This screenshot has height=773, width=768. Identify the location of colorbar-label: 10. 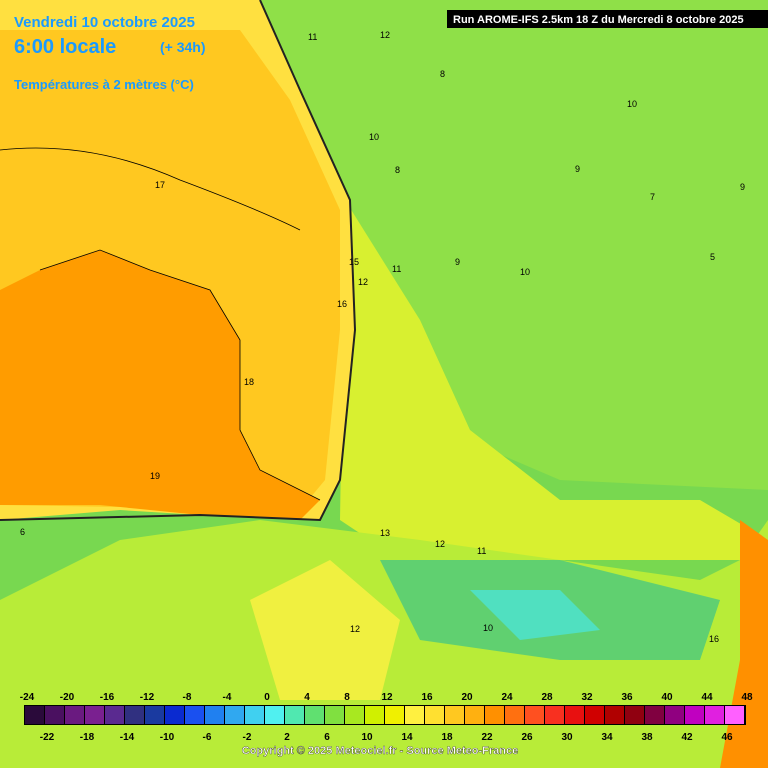
(367, 737).